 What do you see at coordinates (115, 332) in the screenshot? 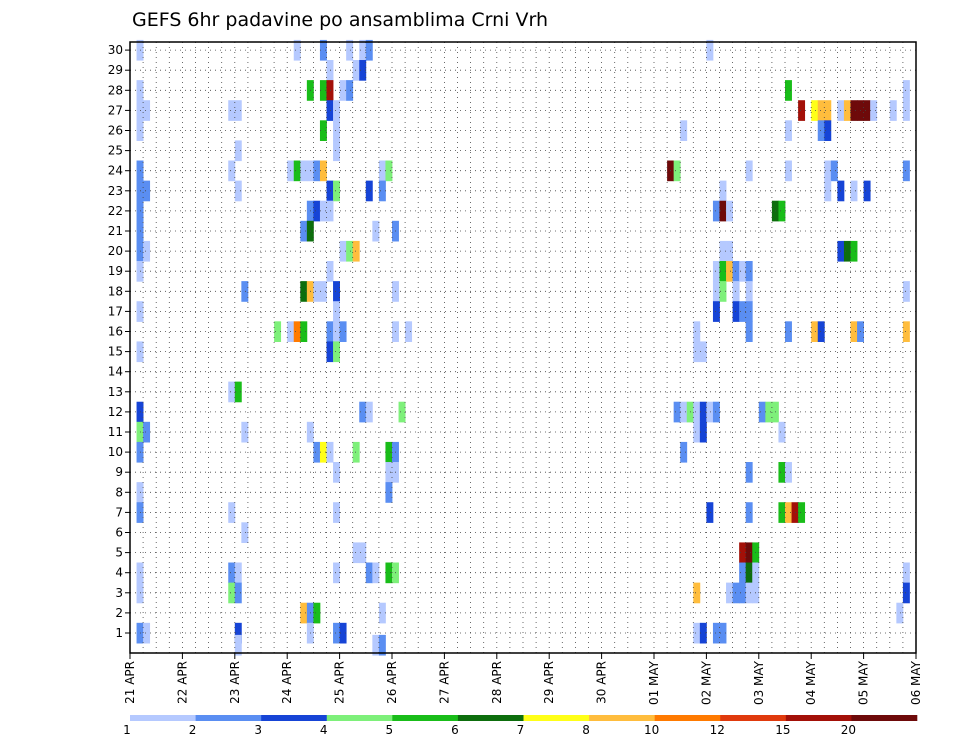
I see `y-tick-label: 16` at bounding box center [115, 332].